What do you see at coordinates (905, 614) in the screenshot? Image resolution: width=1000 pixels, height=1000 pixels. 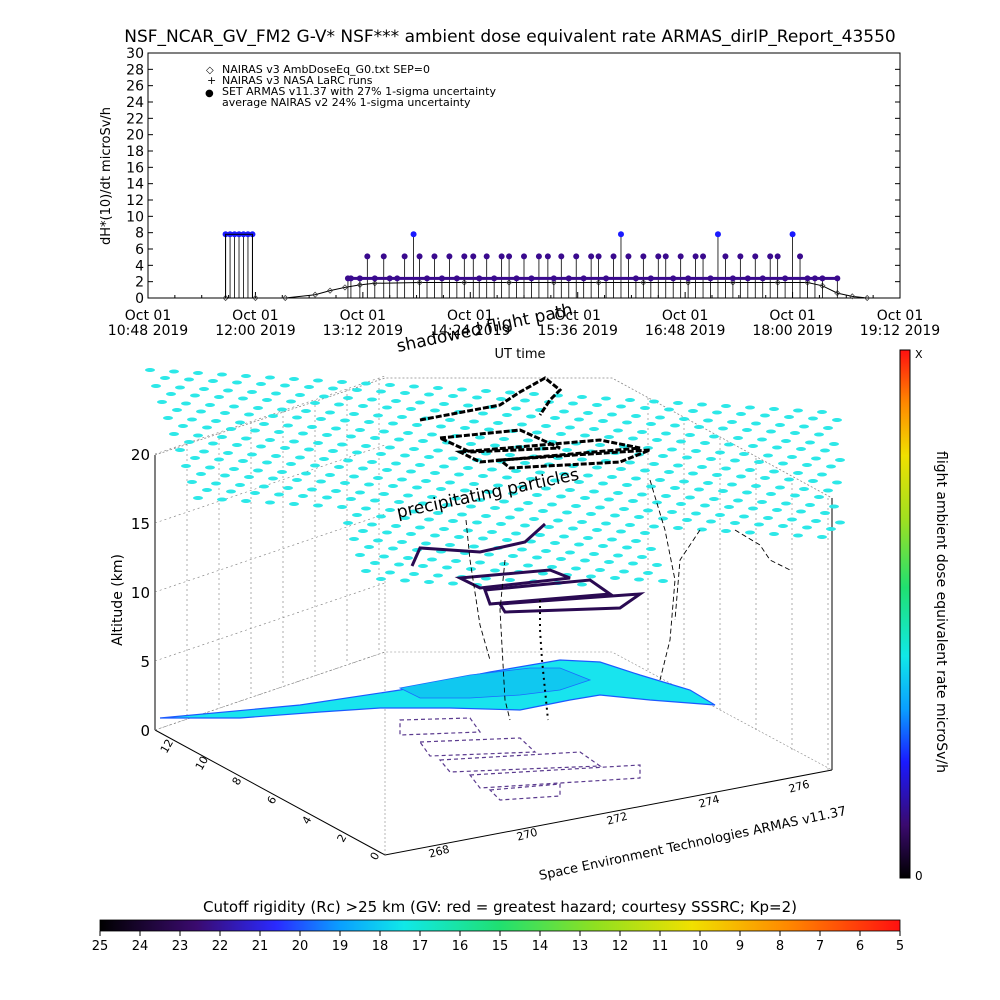 I see `dose-colorbar` at bounding box center [905, 614].